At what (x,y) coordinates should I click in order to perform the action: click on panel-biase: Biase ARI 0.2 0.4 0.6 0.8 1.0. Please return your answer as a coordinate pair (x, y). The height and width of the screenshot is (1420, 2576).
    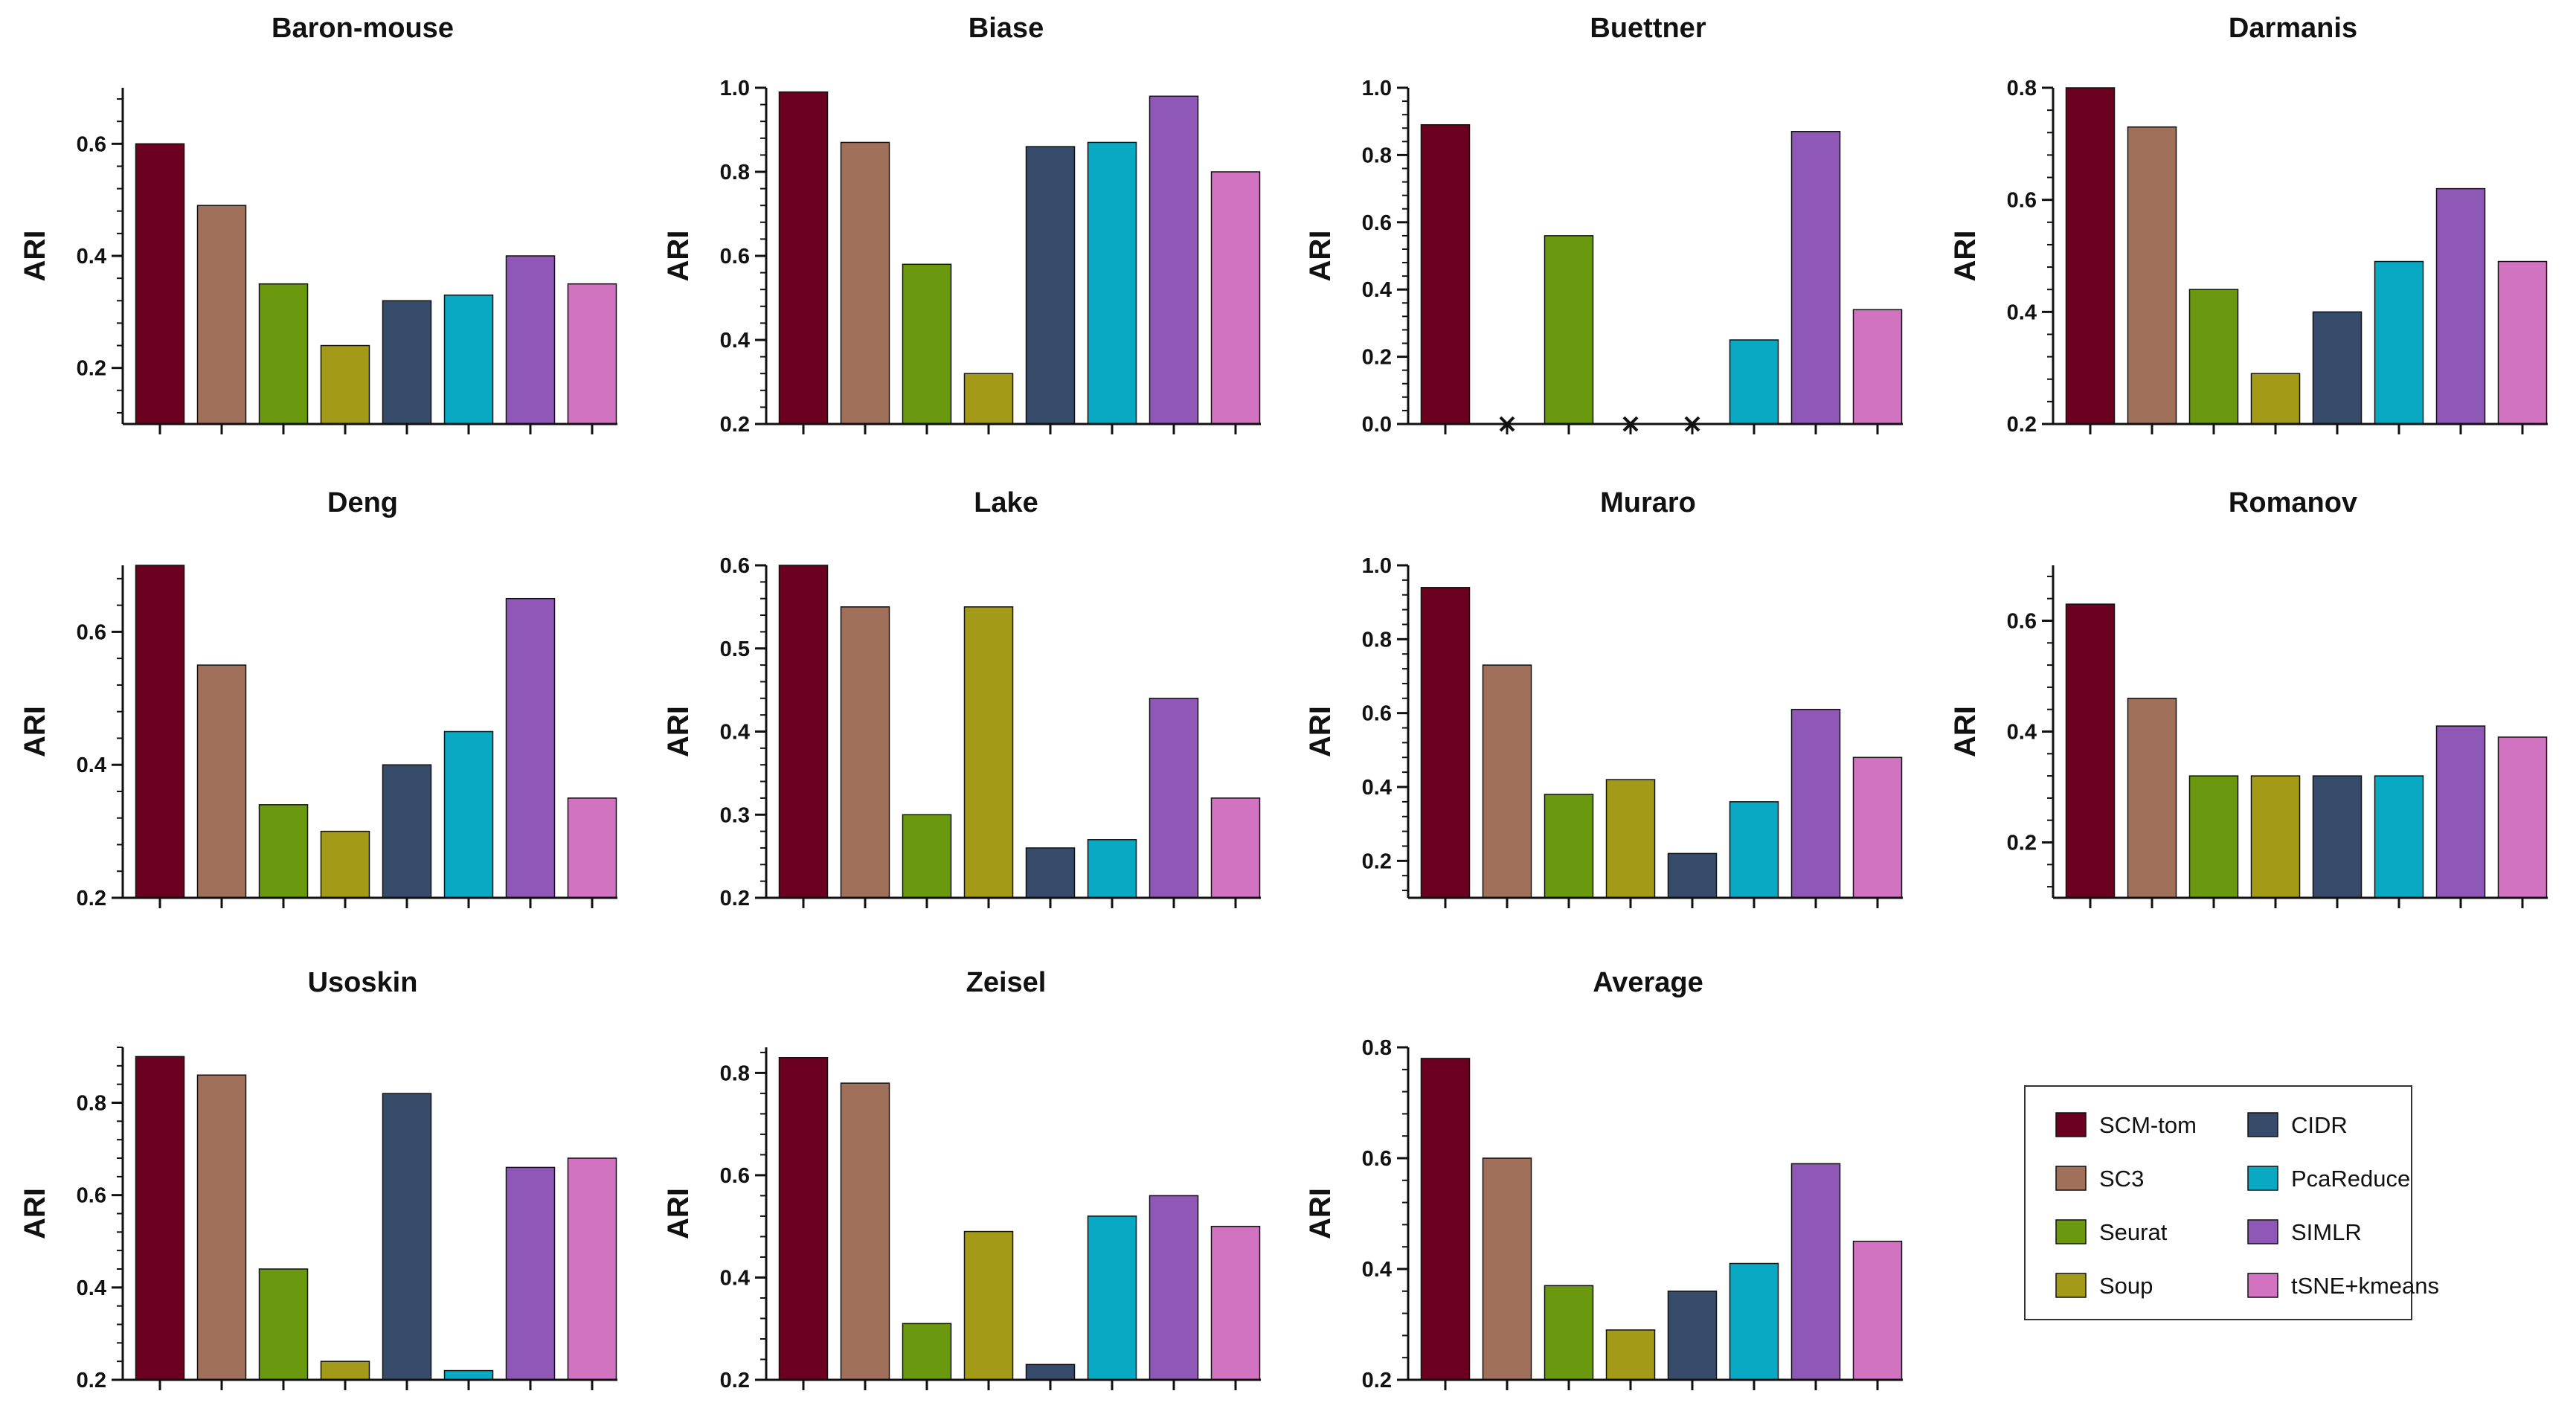
    Looking at the image, I should click on (961, 225).